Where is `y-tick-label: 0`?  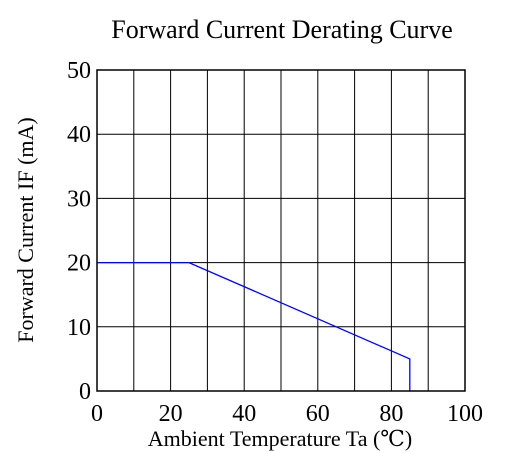
y-tick-label: 0 is located at coordinates (85, 392).